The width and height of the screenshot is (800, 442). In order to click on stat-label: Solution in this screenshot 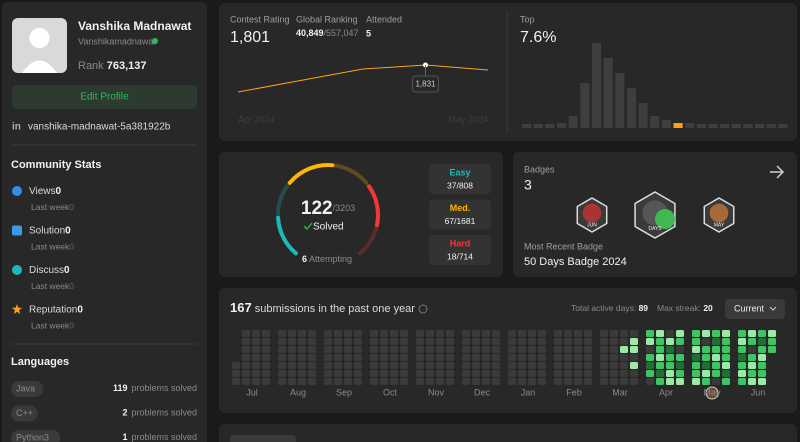, I will do `click(47, 230)`.